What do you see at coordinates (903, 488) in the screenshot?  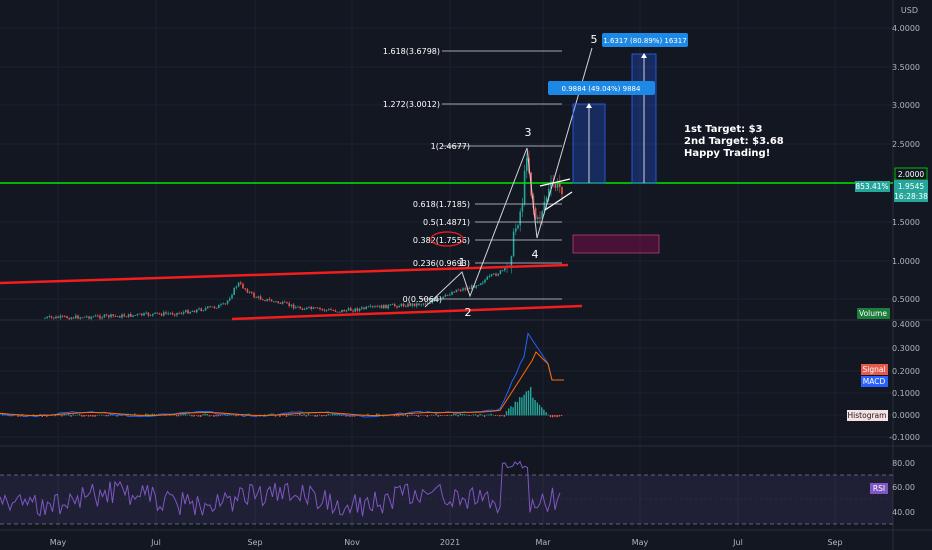 I see `rsi-axis-ticks: 80.00 60.00 40.00` at bounding box center [903, 488].